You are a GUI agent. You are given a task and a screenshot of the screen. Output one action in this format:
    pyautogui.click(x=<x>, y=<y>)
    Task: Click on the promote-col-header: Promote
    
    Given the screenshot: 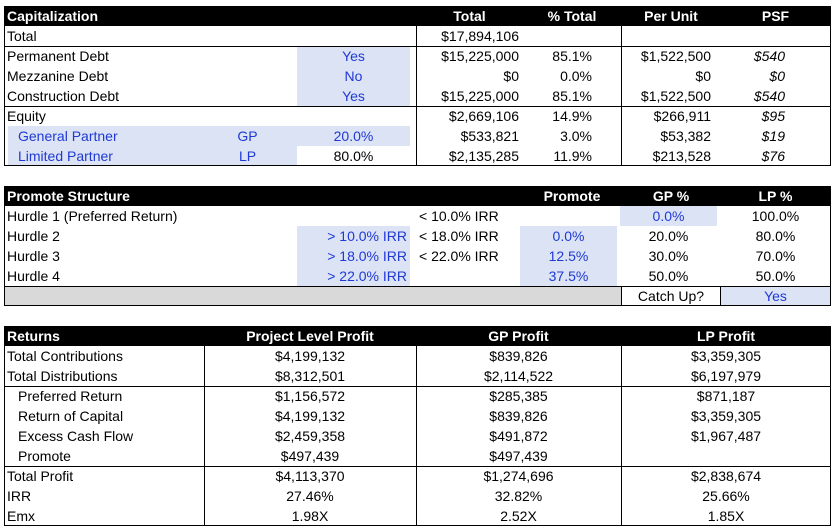 What is the action you would take?
    pyautogui.click(x=572, y=196)
    